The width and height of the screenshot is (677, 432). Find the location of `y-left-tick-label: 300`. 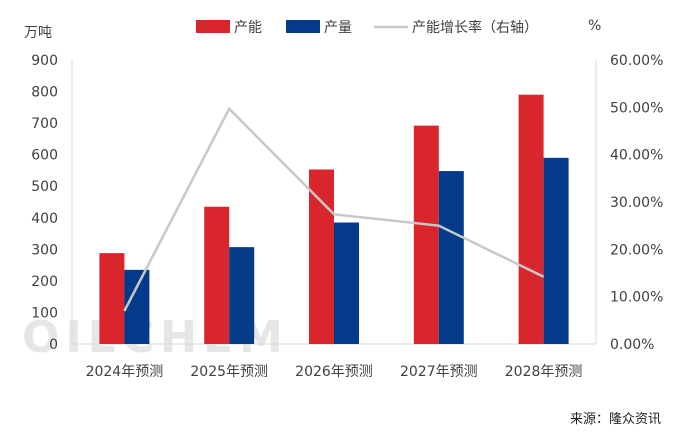

y-left-tick-label: 300 is located at coordinates (44, 250).